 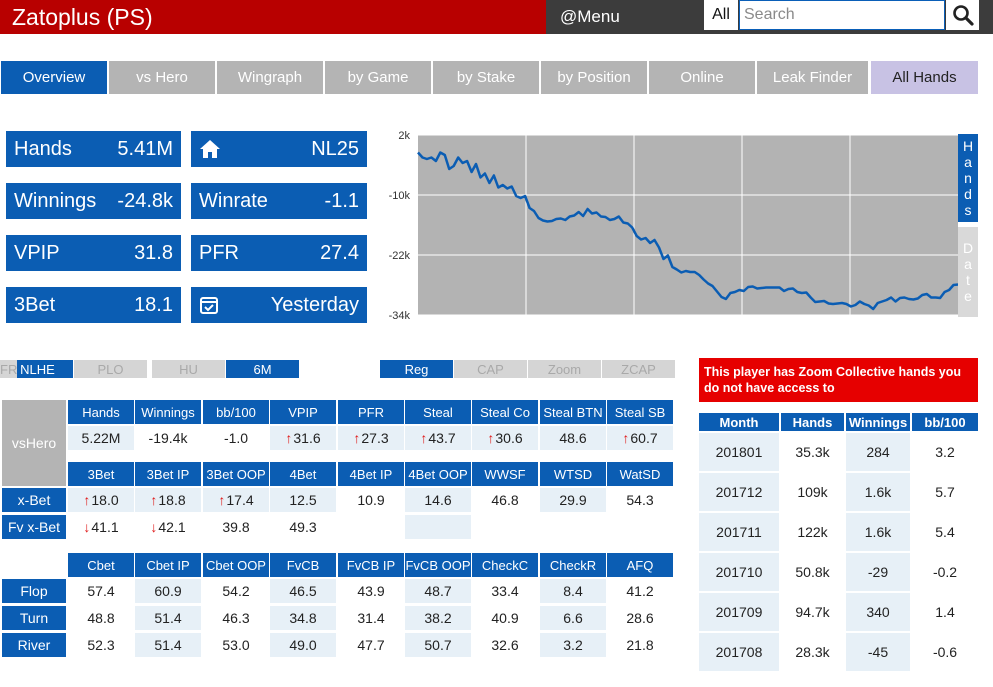 What do you see at coordinates (219, 252) in the screenshot?
I see `stat-label: PFR` at bounding box center [219, 252].